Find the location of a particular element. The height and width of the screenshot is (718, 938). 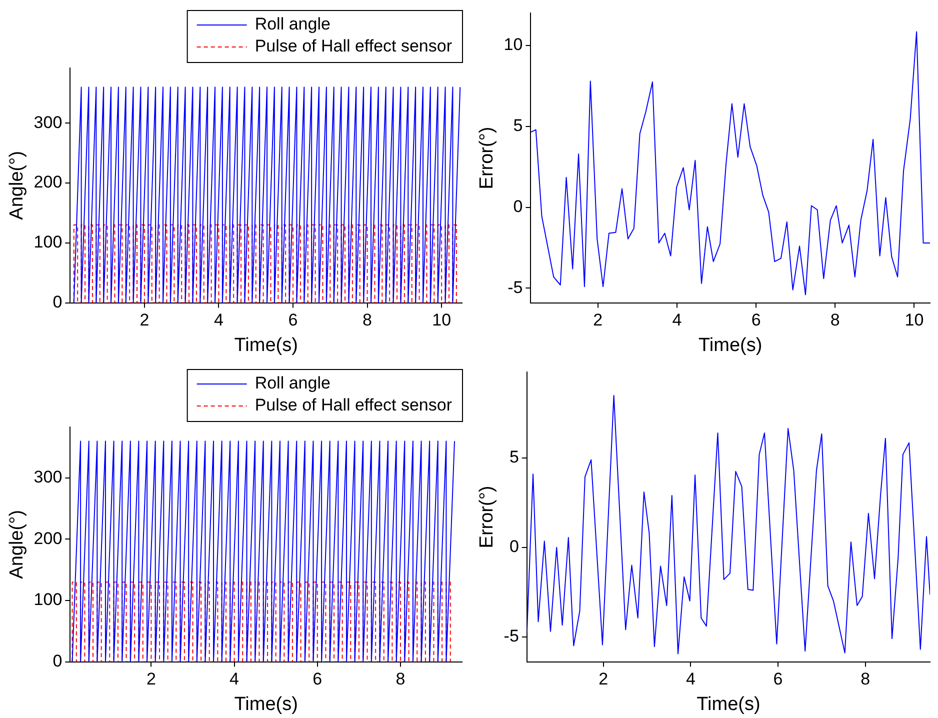

y-tick-label: 10 is located at coordinates (513, 44).